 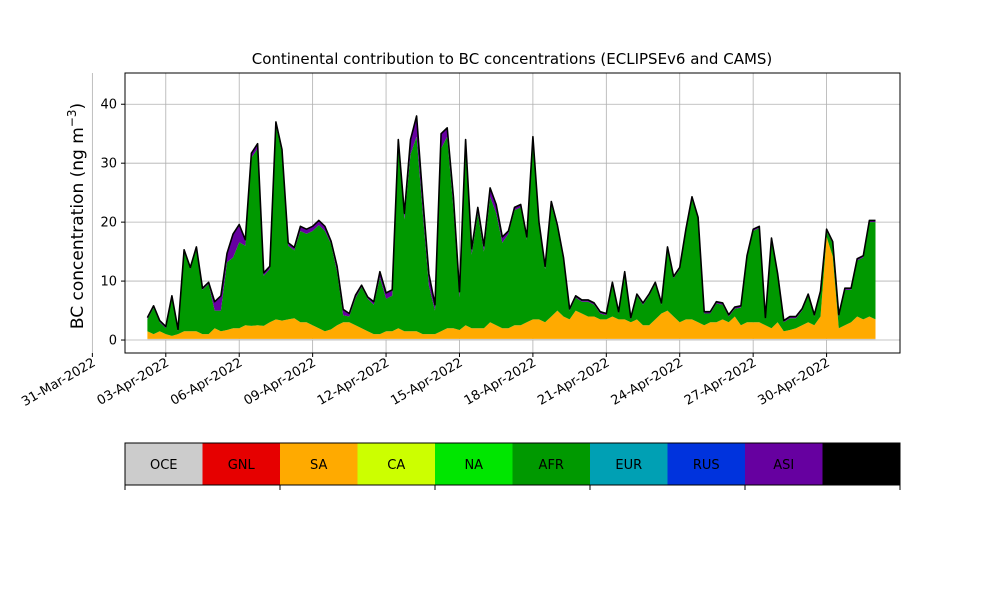 I want to click on x-tick-label: 15-Apr-2022, so click(x=426, y=381).